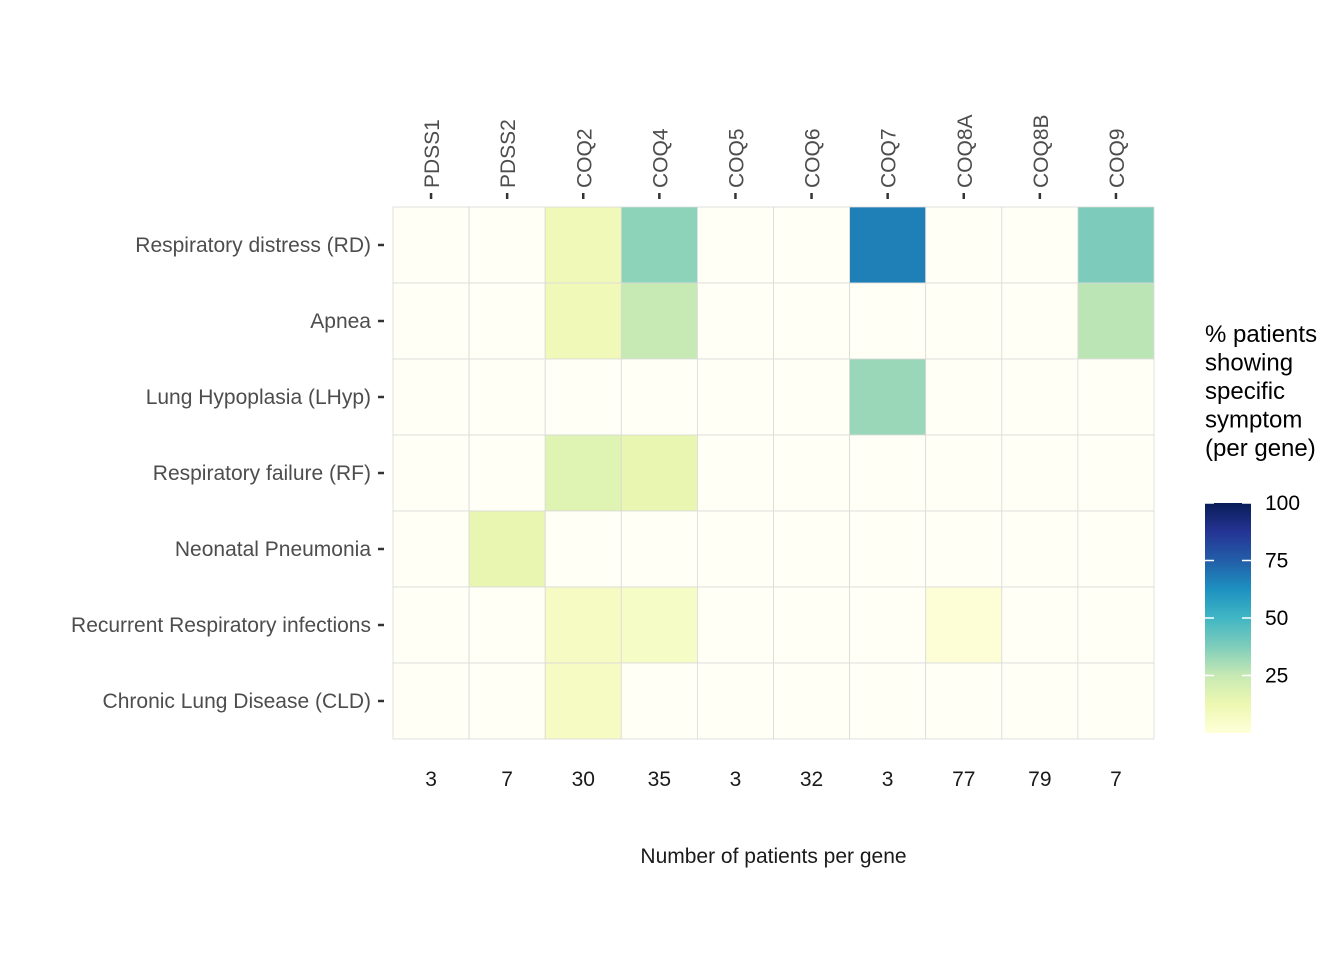 This screenshot has height=960, width=1344. Describe the element at coordinates (583, 779) in the screenshot. I see `patient-count-label: 30` at that location.